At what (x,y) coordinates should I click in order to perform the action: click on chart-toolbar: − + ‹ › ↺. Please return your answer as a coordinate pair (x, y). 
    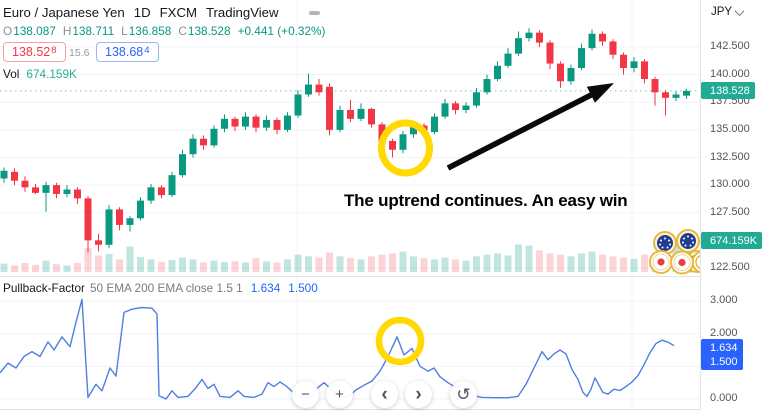
    Looking at the image, I should click on (384, 394).